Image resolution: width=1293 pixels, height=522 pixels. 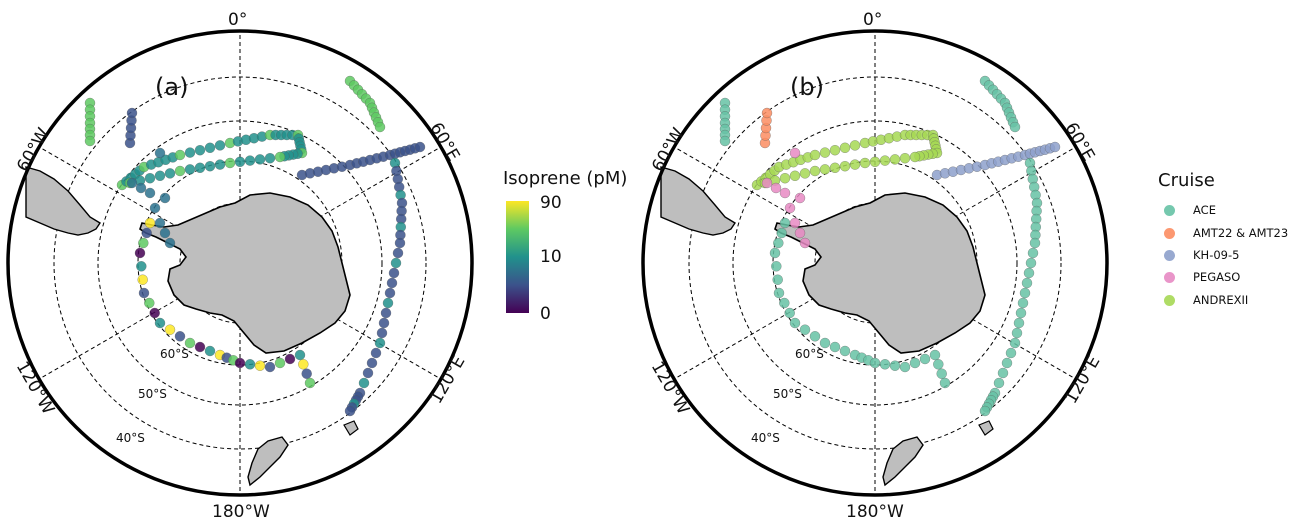 What do you see at coordinates (1169, 255) in the screenshot?
I see `legend-swatch-kh` at bounding box center [1169, 255].